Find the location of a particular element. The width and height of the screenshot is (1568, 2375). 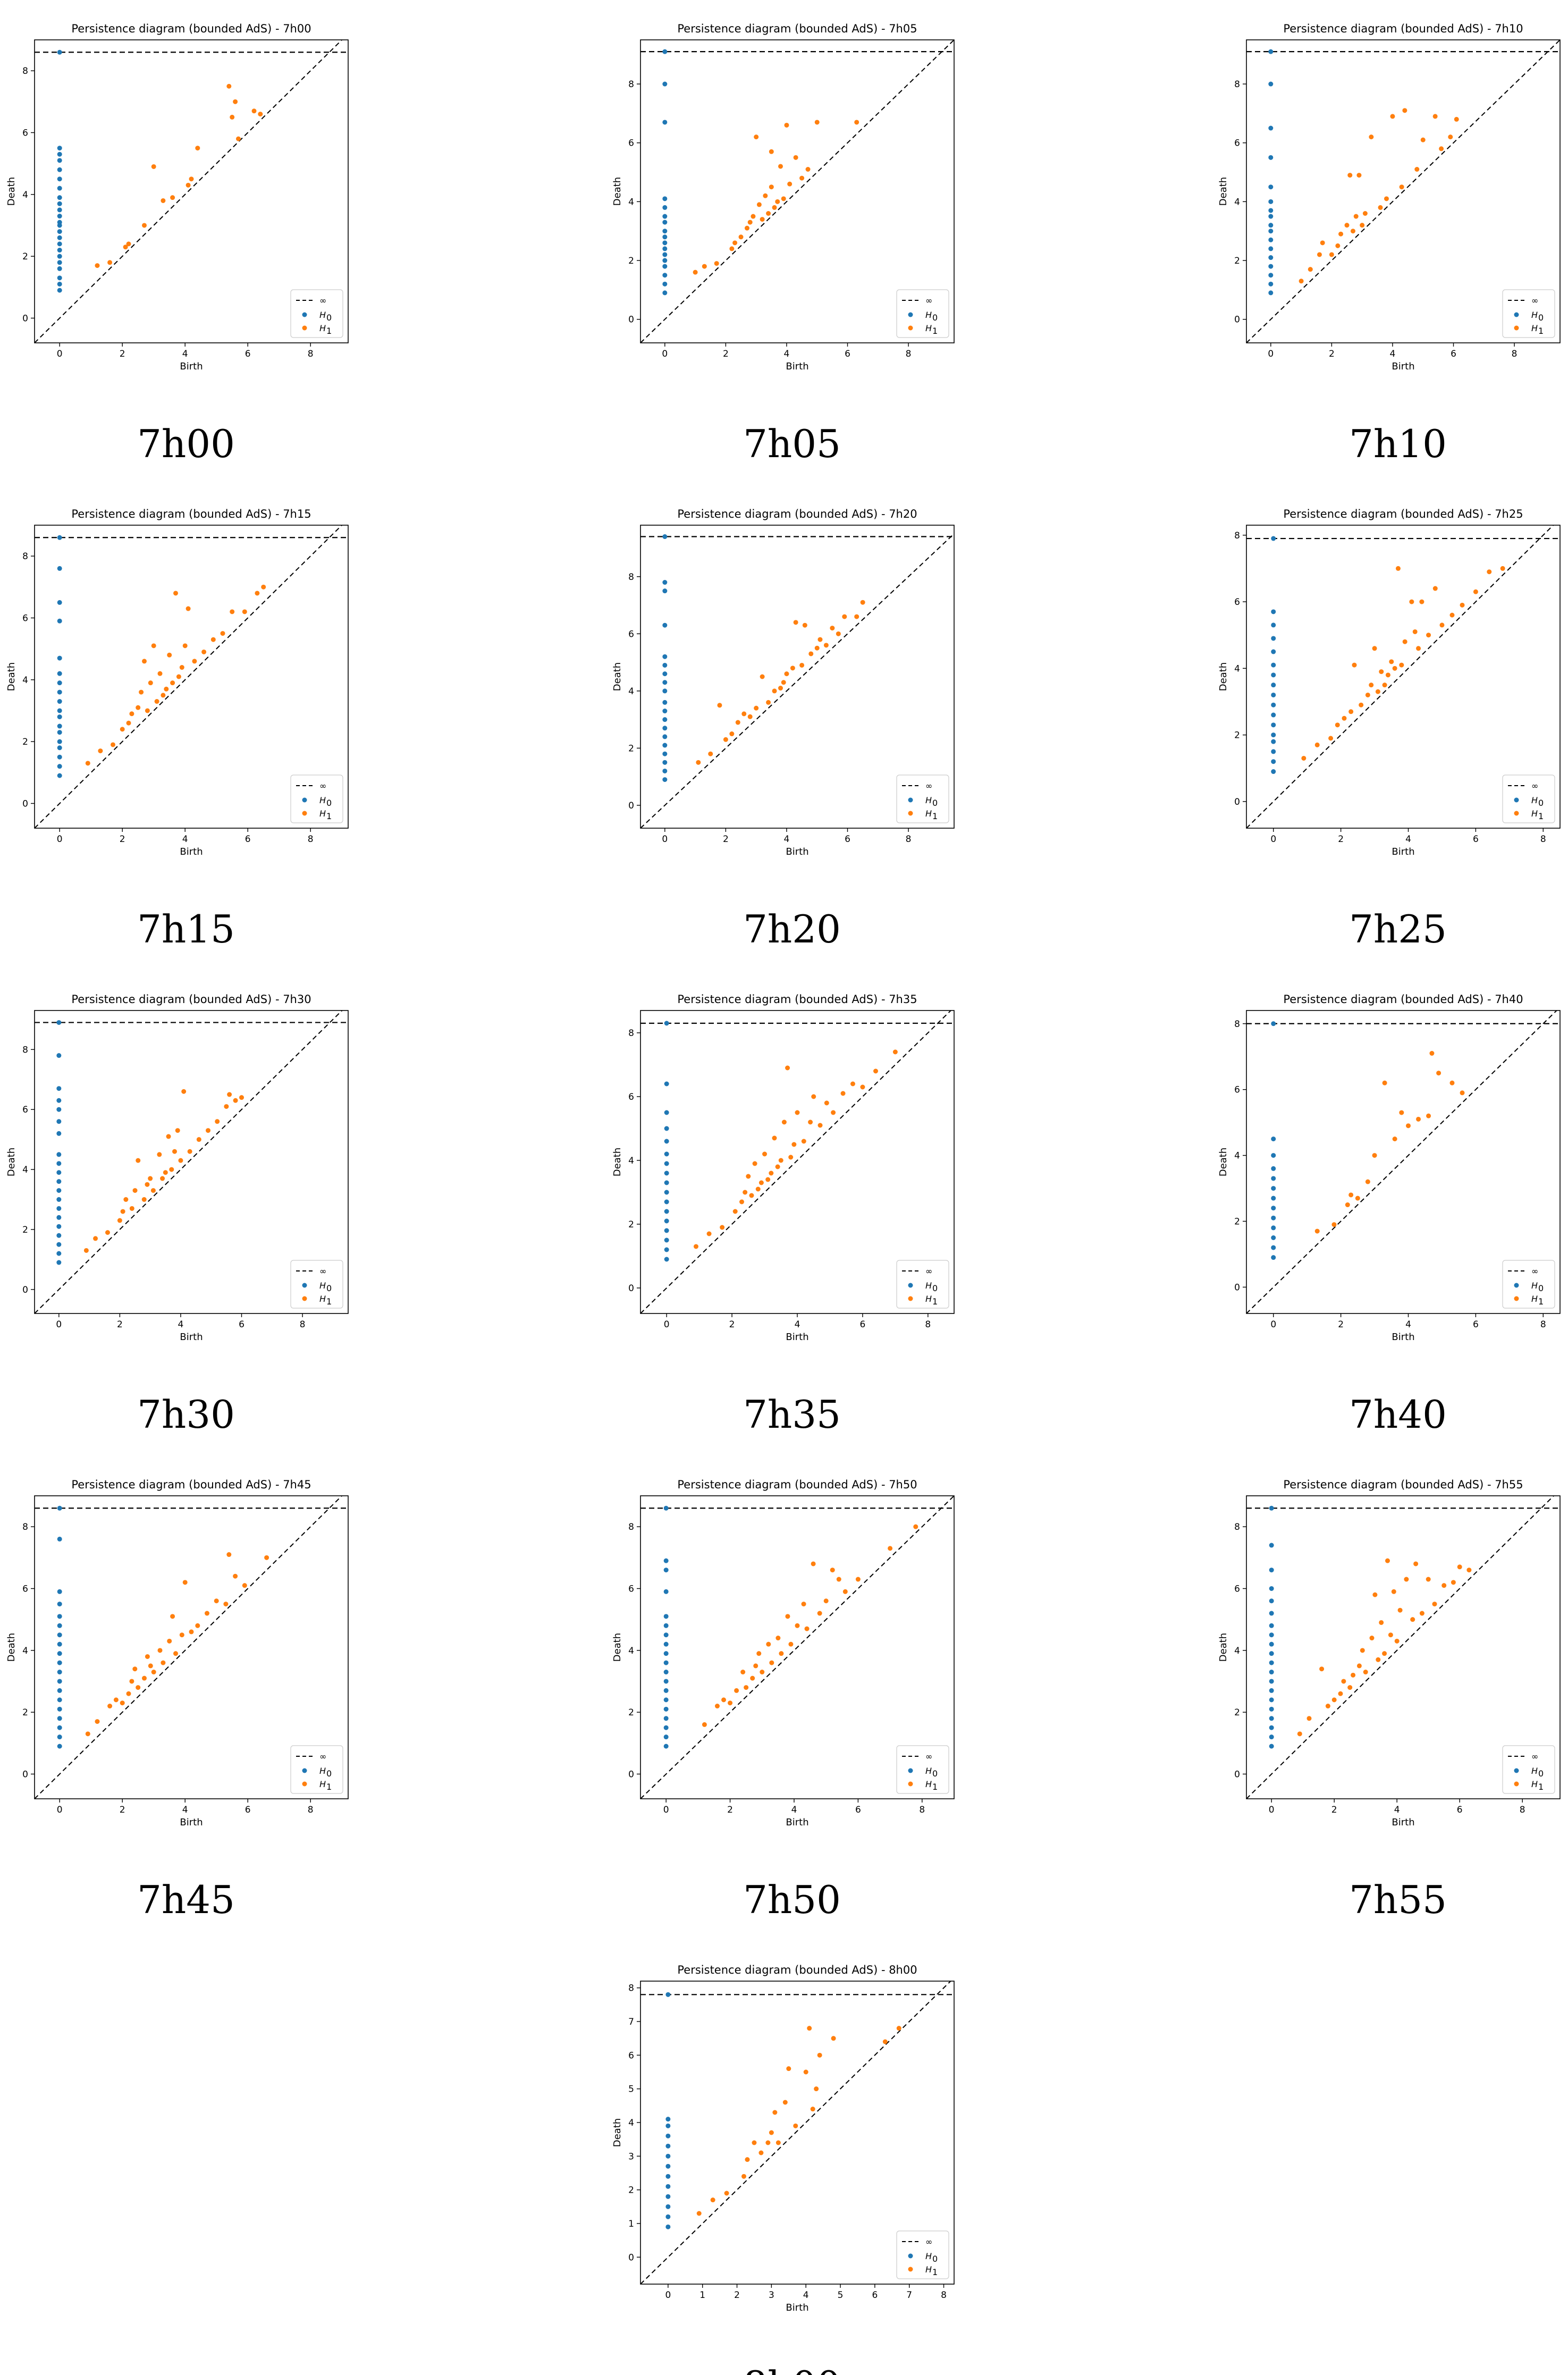

h0-infinite-point is located at coordinates (665, 51).